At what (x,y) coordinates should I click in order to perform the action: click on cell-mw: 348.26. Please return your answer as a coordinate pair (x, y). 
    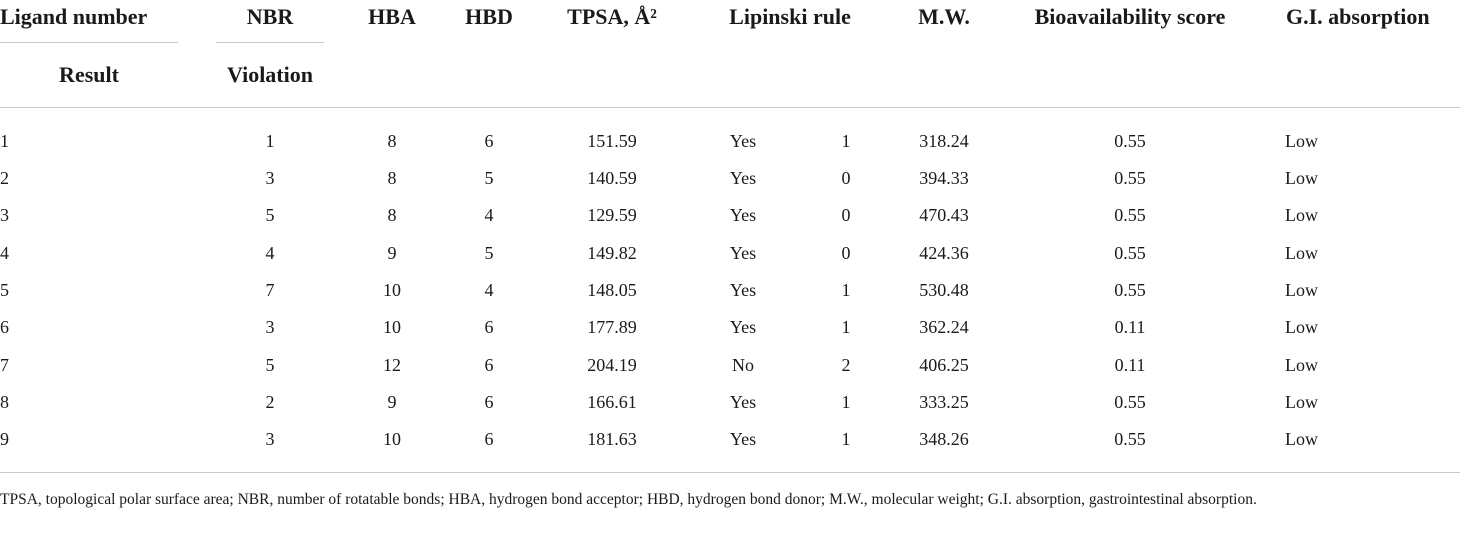
    Looking at the image, I should click on (944, 439).